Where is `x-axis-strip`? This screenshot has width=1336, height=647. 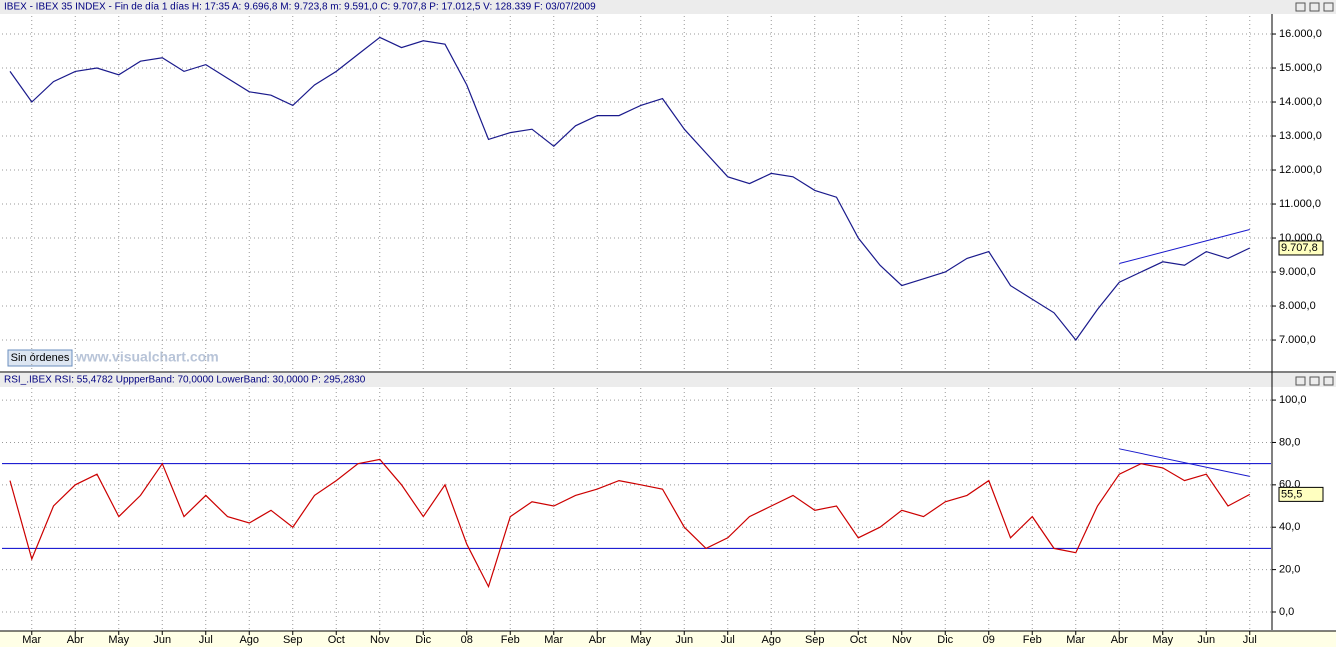
x-axis-strip is located at coordinates (668, 639).